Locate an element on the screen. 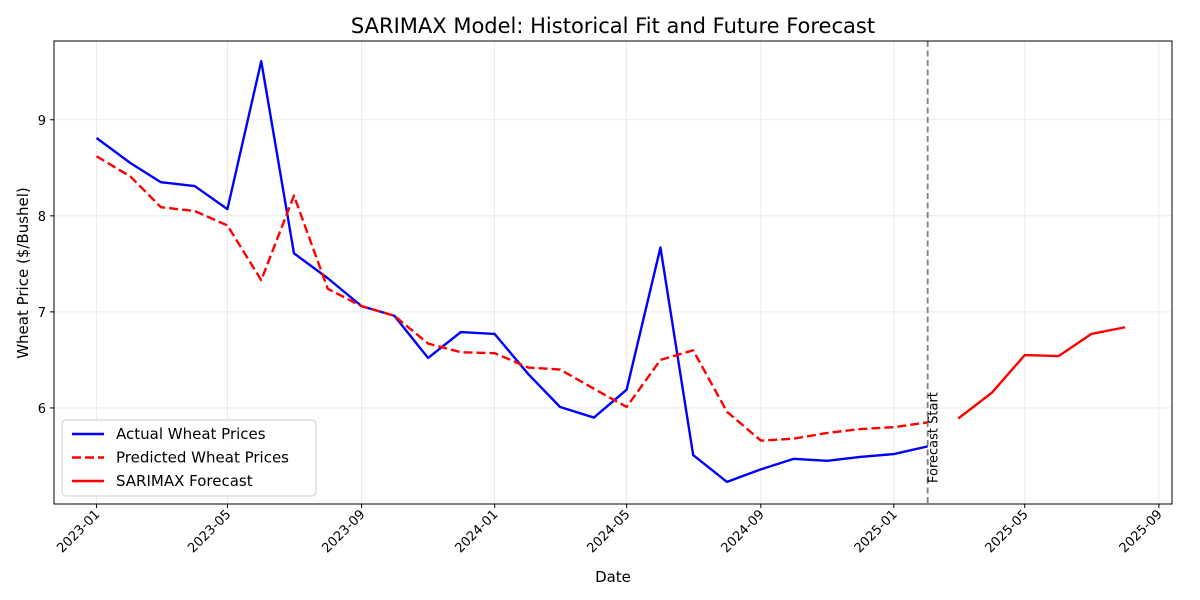  forecast-start-label: Forecast Start is located at coordinates (934, 437).